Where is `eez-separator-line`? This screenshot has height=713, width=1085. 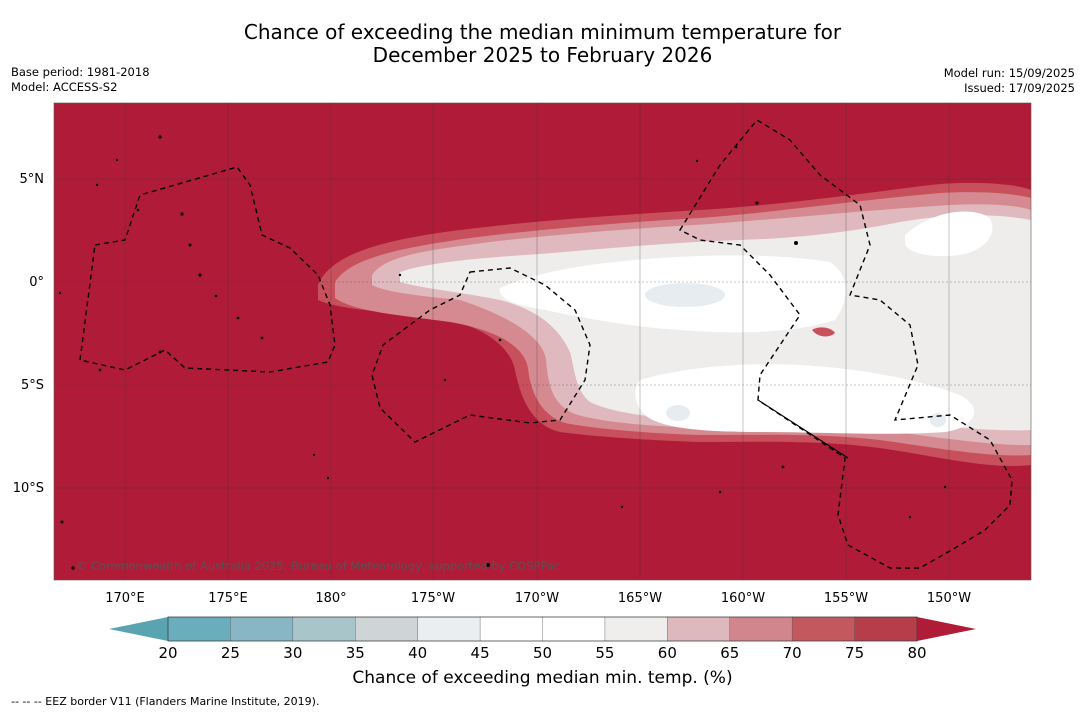 eez-separator-line is located at coordinates (803, 429).